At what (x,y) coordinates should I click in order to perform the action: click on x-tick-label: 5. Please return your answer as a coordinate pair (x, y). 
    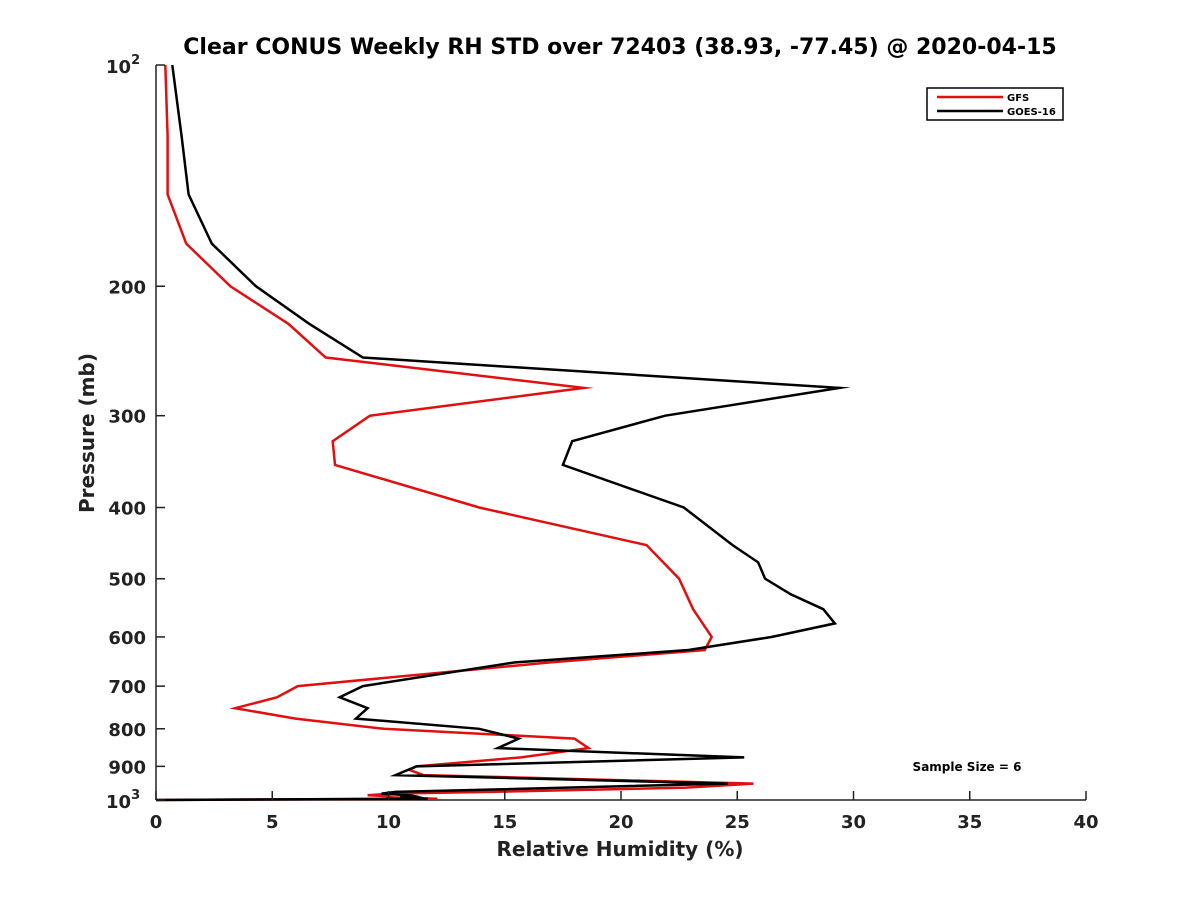
    Looking at the image, I should click on (272, 822).